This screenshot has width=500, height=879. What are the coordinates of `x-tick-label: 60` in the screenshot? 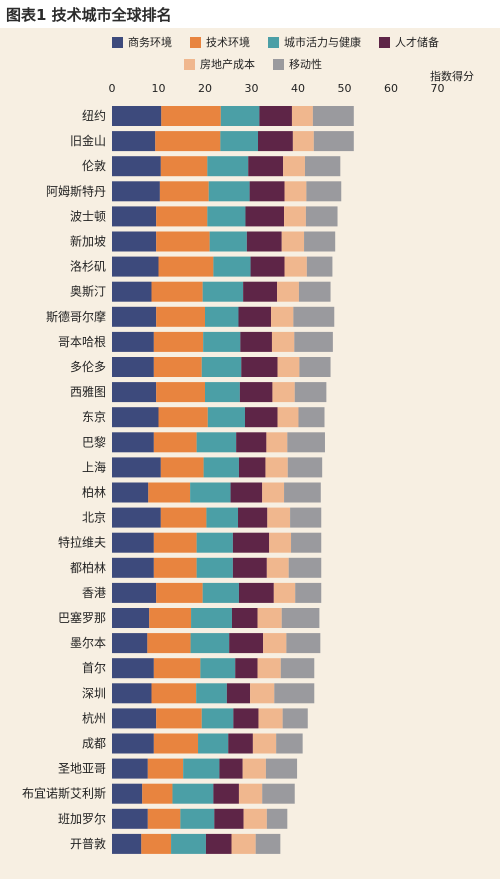 It's located at (391, 88).